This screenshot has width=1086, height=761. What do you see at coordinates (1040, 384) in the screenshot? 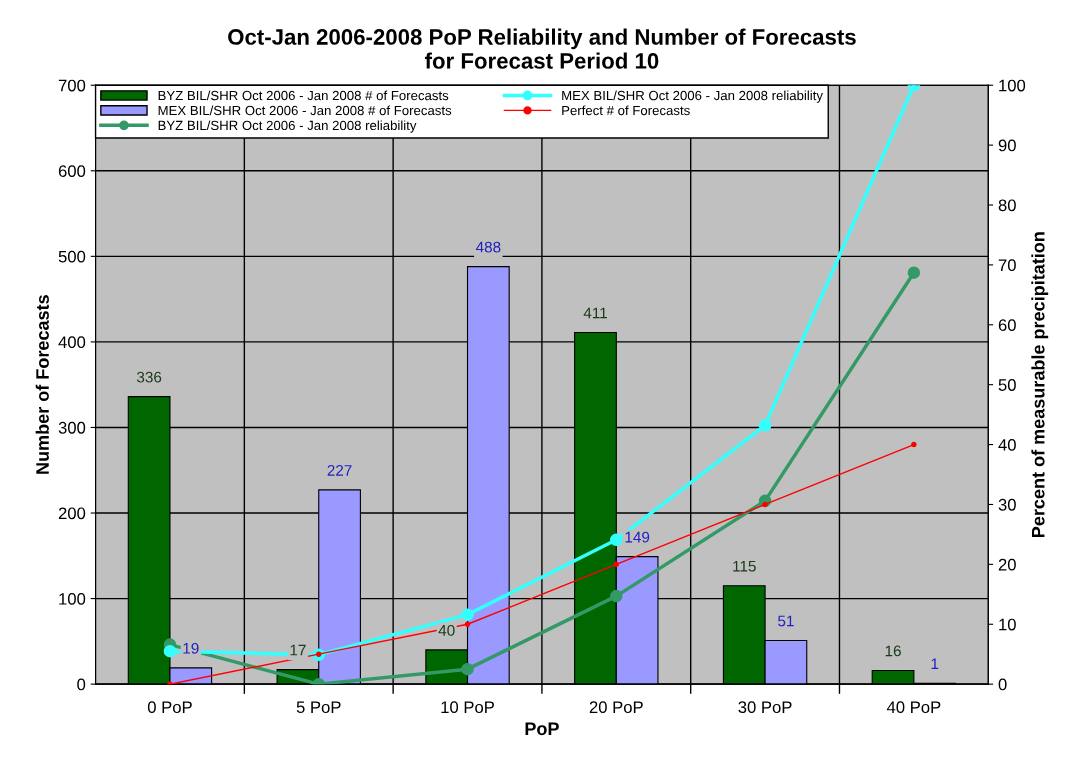
I see `y2-axis-title: Percent of measurable precipitation` at bounding box center [1040, 384].